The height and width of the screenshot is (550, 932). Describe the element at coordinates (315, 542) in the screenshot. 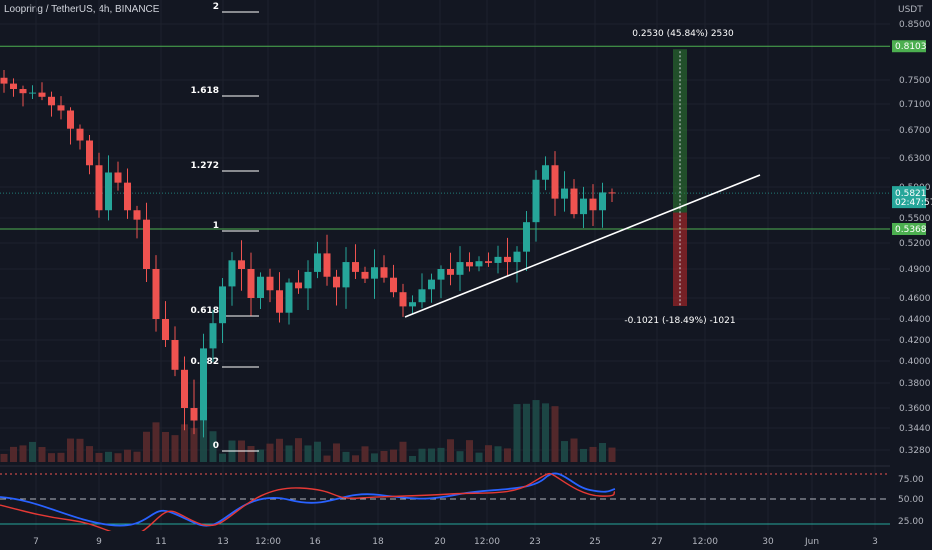

I see `time-tick: 16` at that location.